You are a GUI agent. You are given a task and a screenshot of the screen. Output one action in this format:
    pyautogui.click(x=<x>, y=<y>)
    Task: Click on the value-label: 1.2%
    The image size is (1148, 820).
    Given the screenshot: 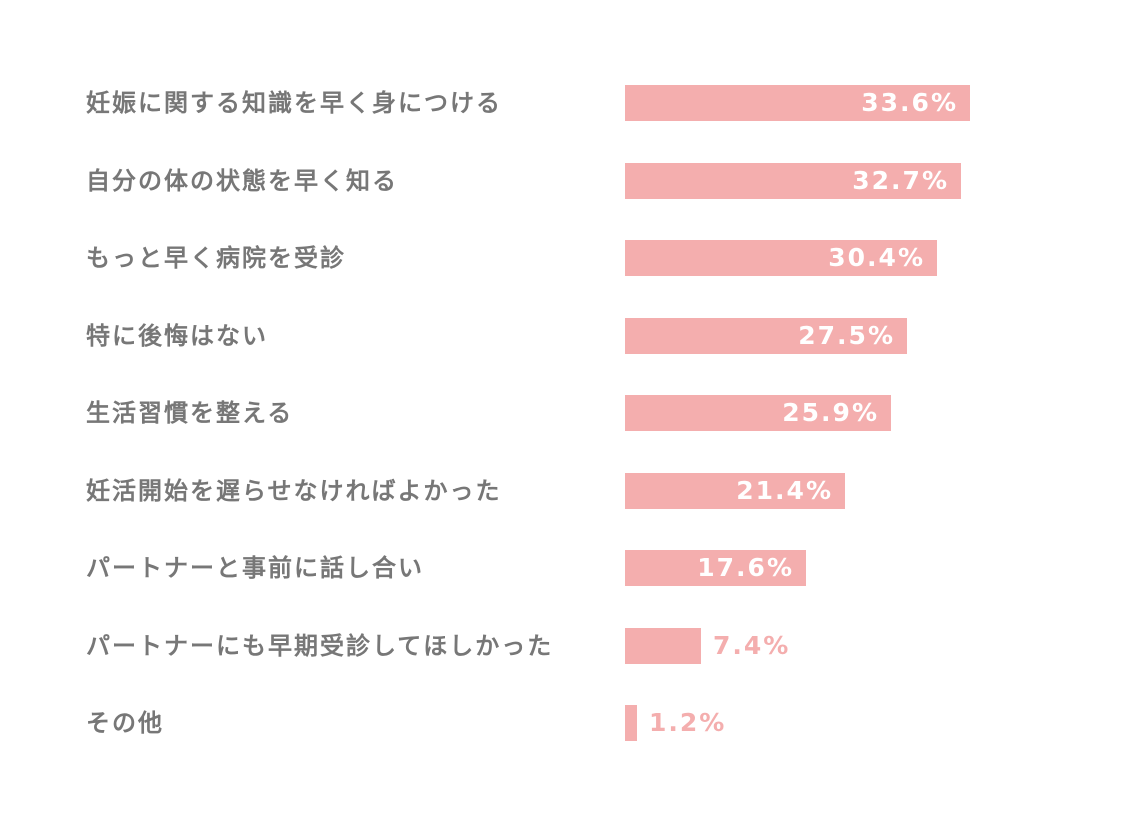 What is the action you would take?
    pyautogui.click(x=688, y=722)
    